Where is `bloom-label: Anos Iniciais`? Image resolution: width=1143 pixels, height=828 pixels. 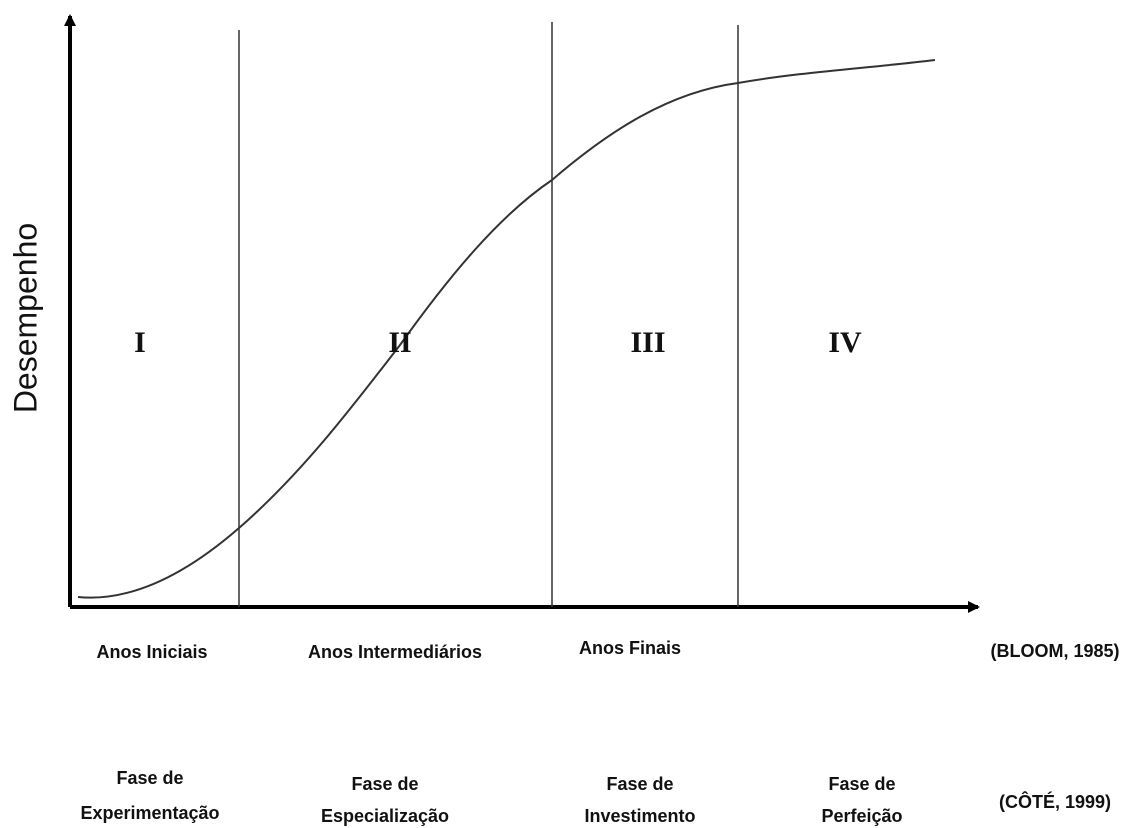 bloom-label: Anos Iniciais is located at coordinates (151, 652).